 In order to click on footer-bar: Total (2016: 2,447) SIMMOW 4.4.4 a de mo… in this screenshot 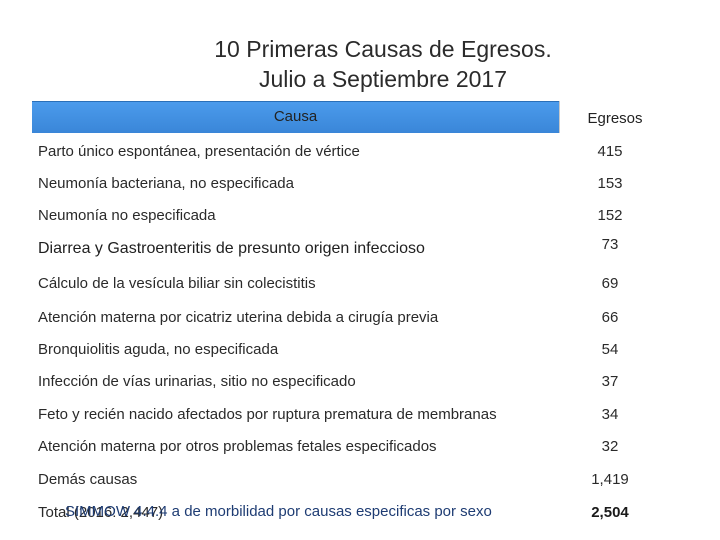, I will do `click(360, 512)`.